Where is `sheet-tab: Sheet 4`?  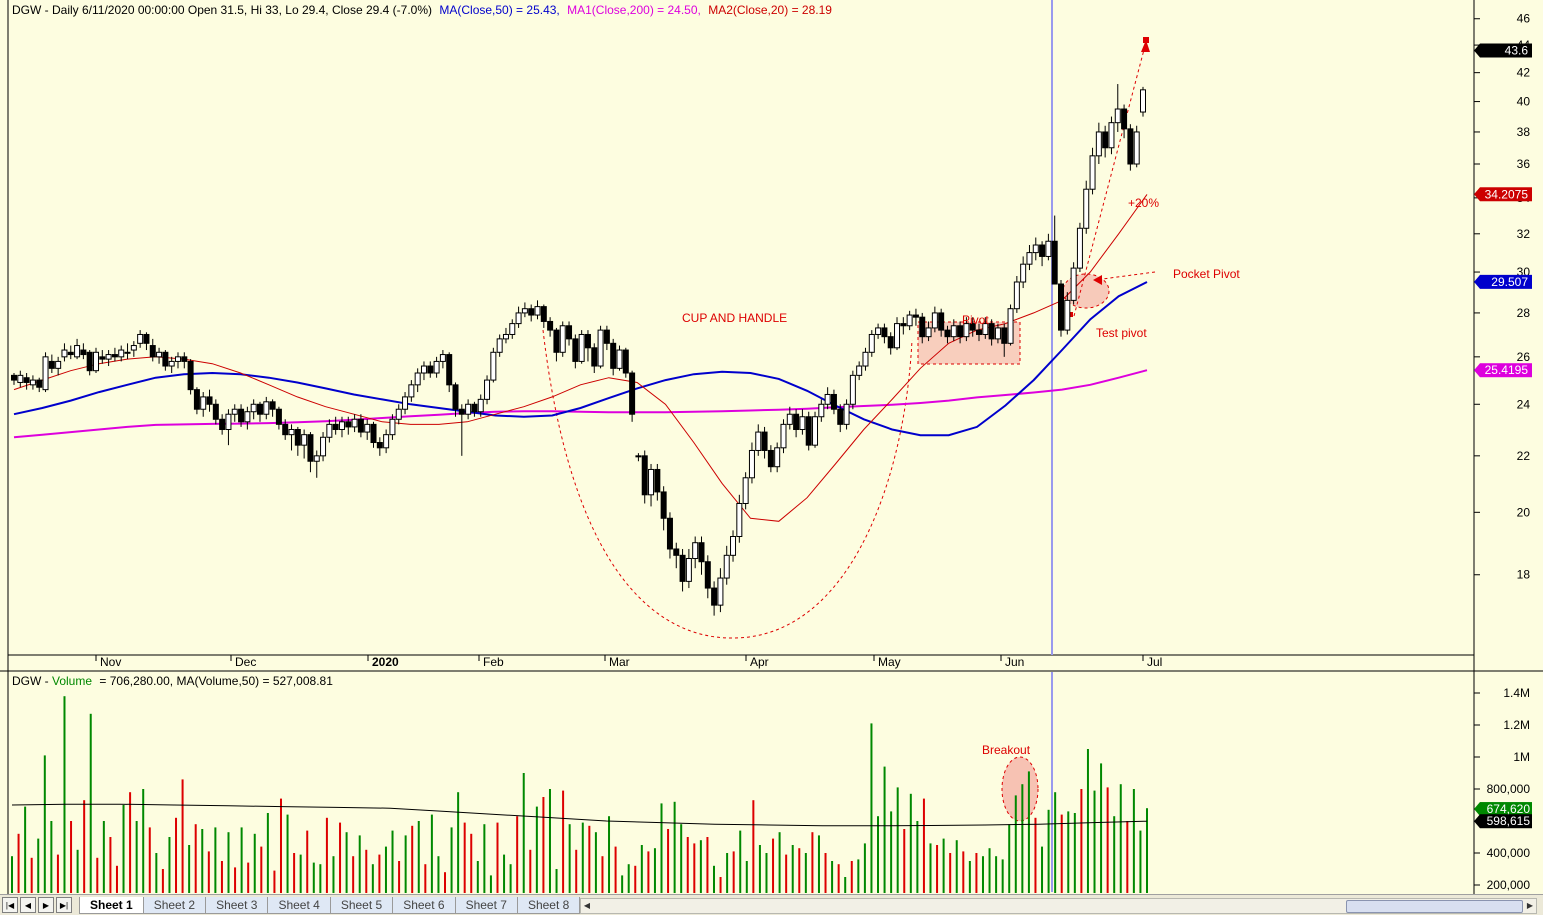 sheet-tab: Sheet 4 is located at coordinates (299, 905).